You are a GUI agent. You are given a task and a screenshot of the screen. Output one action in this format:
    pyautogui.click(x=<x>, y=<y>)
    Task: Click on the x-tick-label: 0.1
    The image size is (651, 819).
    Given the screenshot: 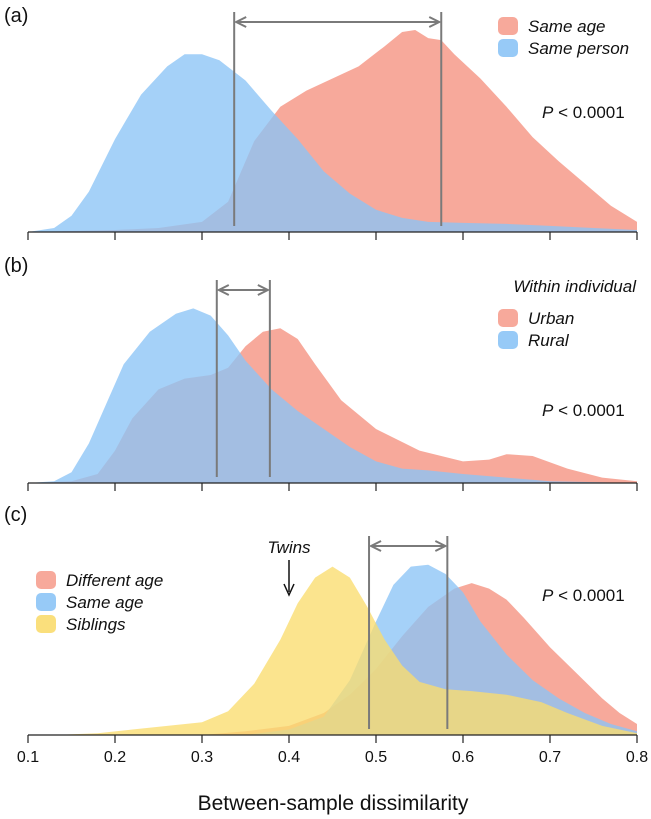 What is the action you would take?
    pyautogui.click(x=28, y=757)
    